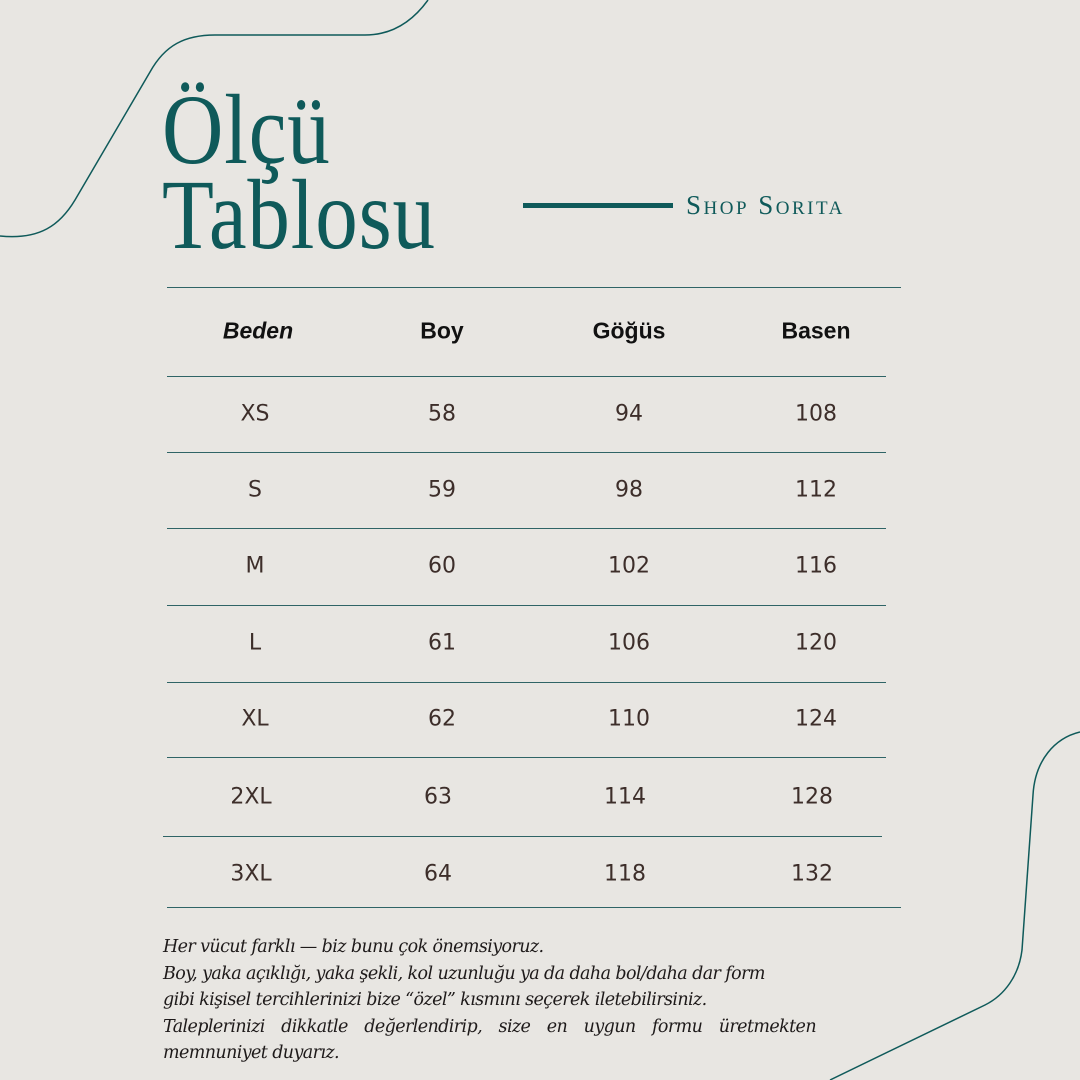 The width and height of the screenshot is (1080, 1080). Describe the element at coordinates (816, 330) in the screenshot. I see `column-header: Basen` at that location.